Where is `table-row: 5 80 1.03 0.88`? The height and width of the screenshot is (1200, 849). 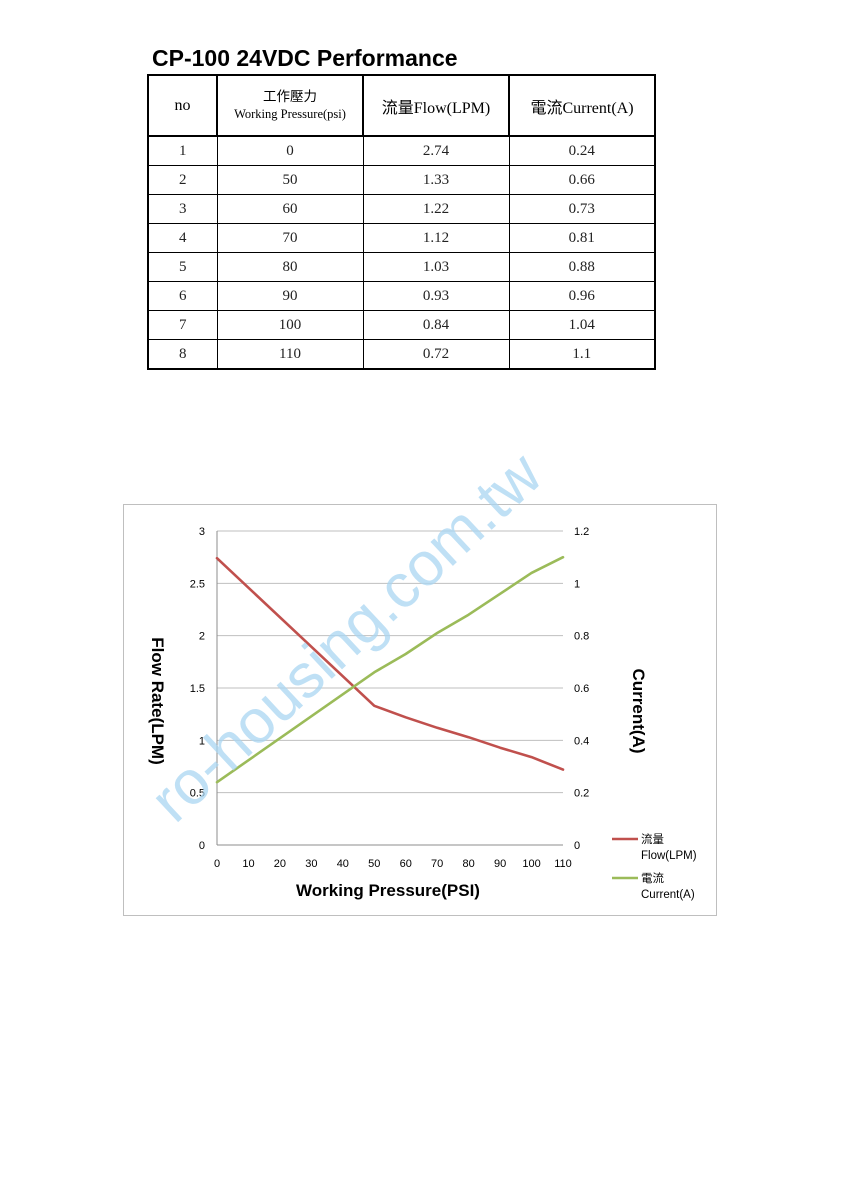 table-row: 5 80 1.03 0.88 is located at coordinates (401, 267).